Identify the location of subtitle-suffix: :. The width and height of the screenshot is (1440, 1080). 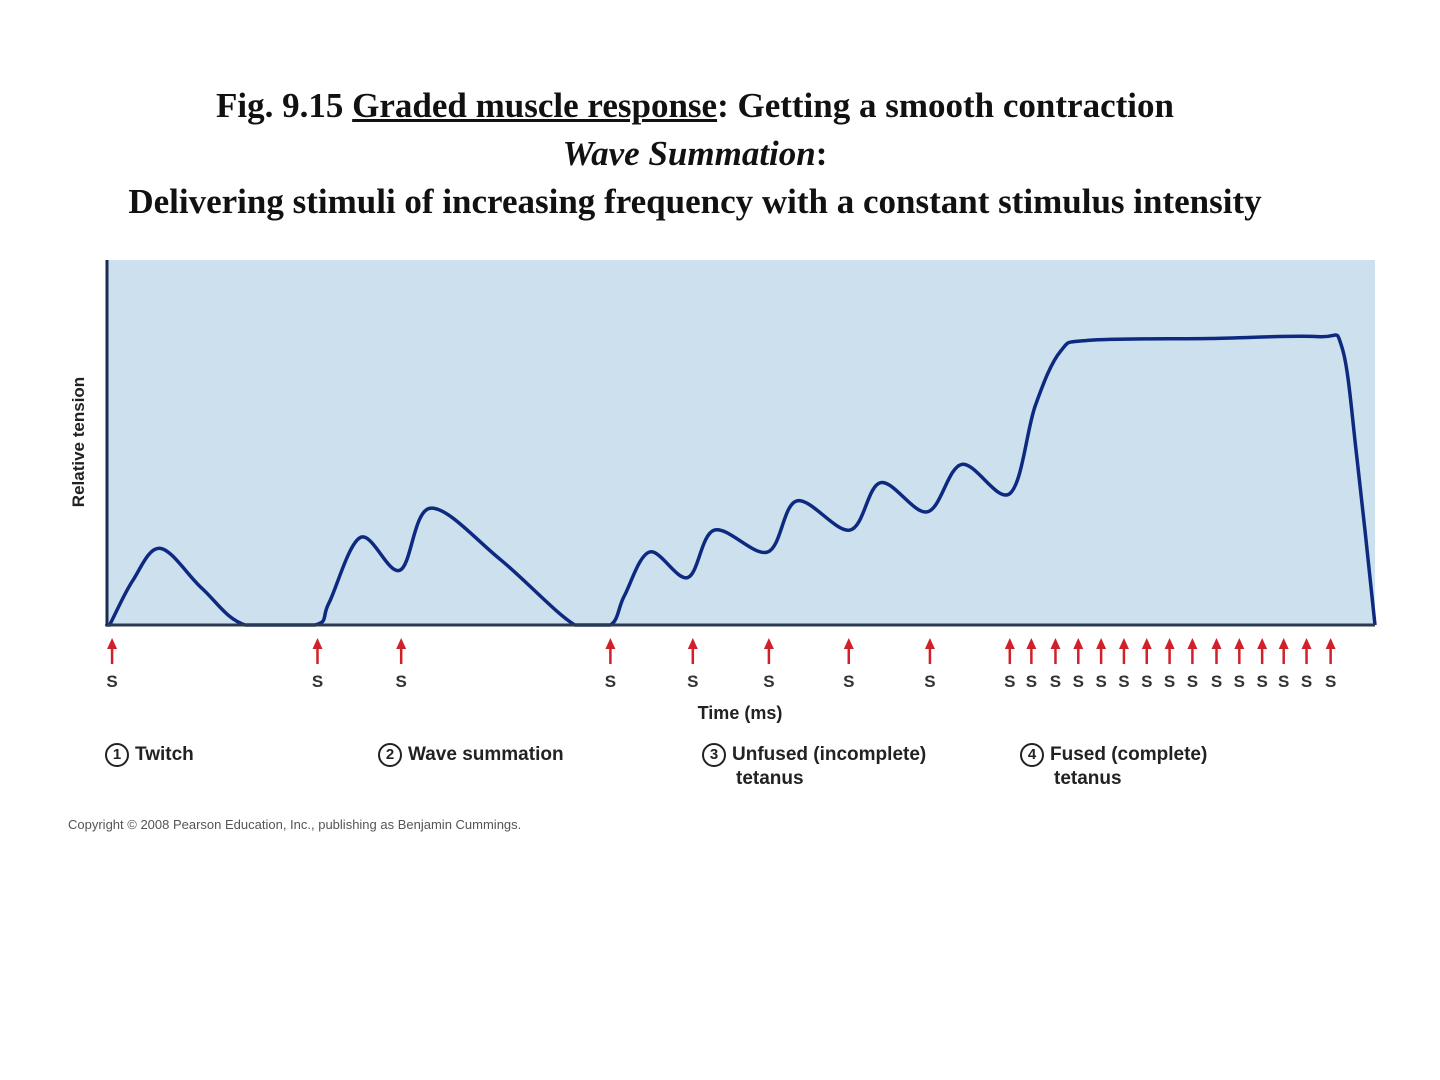
(821, 153).